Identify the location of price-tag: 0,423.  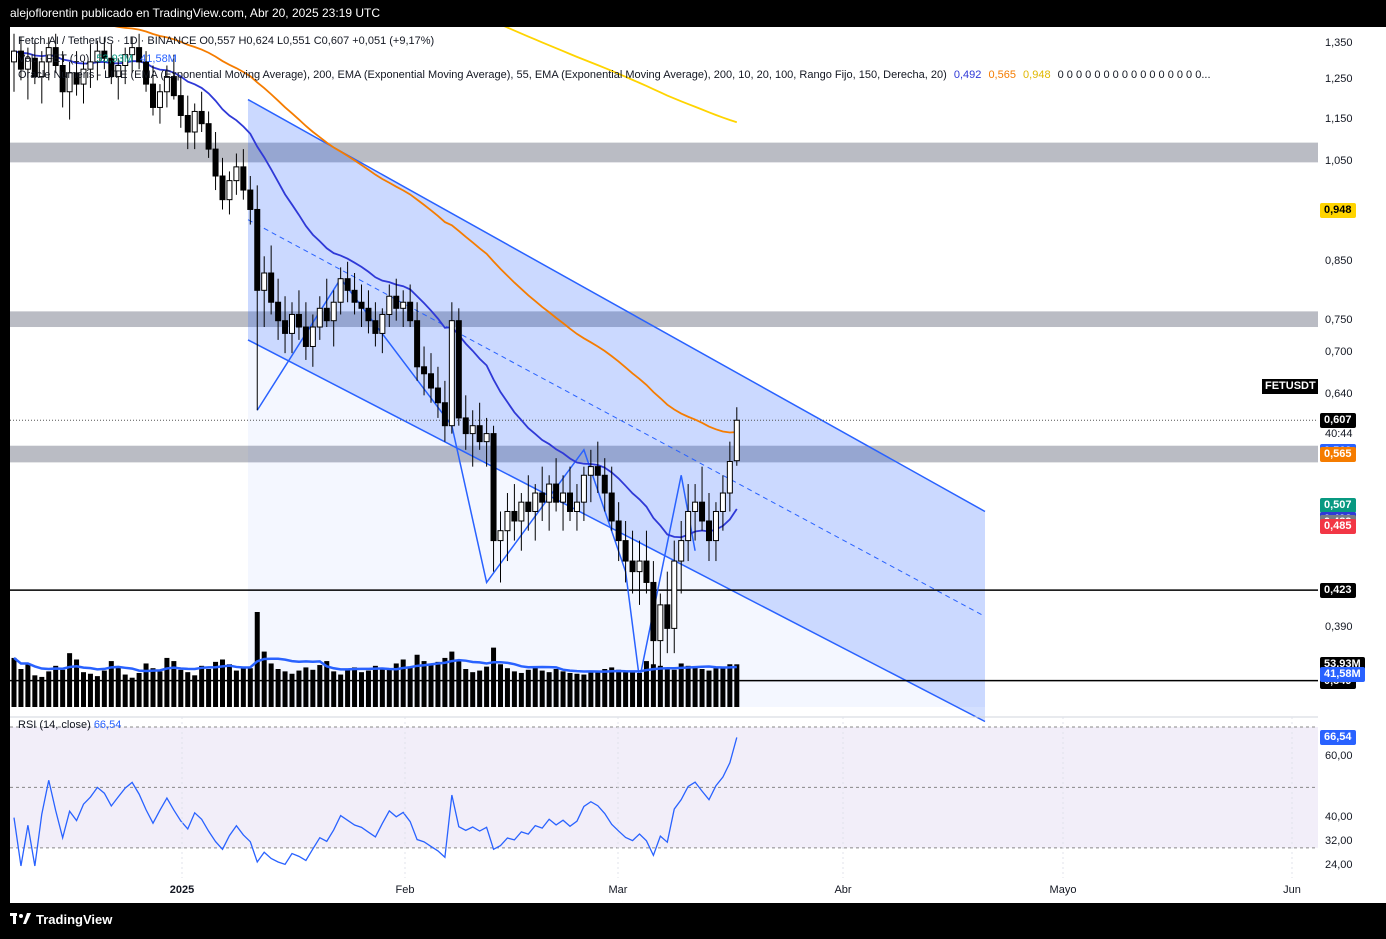
(1338, 591).